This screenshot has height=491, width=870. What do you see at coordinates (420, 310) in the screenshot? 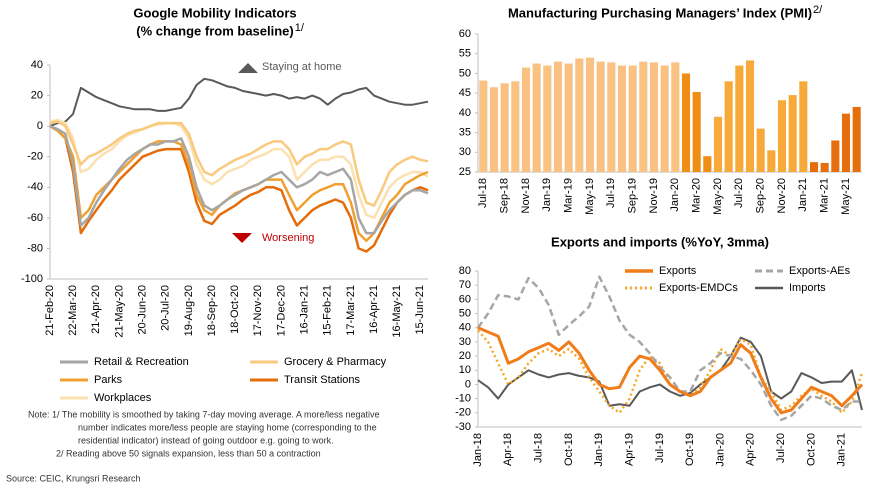
I see `x-tick-label: 15-Jun-21` at bounding box center [420, 310].